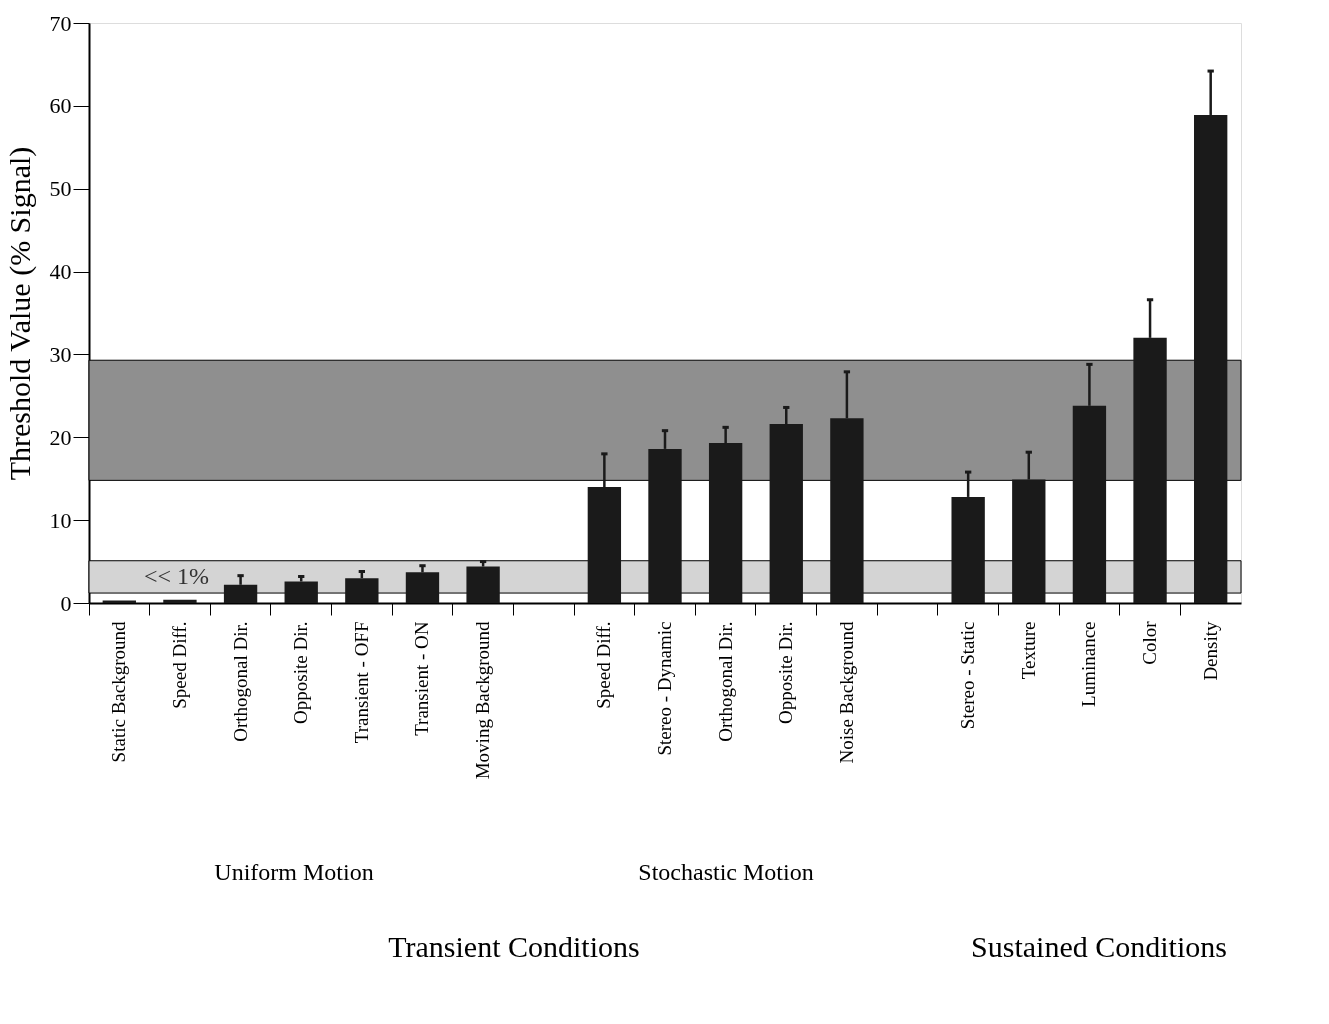 The width and height of the screenshot is (1329, 1024). Describe the element at coordinates (1210, 651) in the screenshot. I see `x-tick-label: Density` at that location.